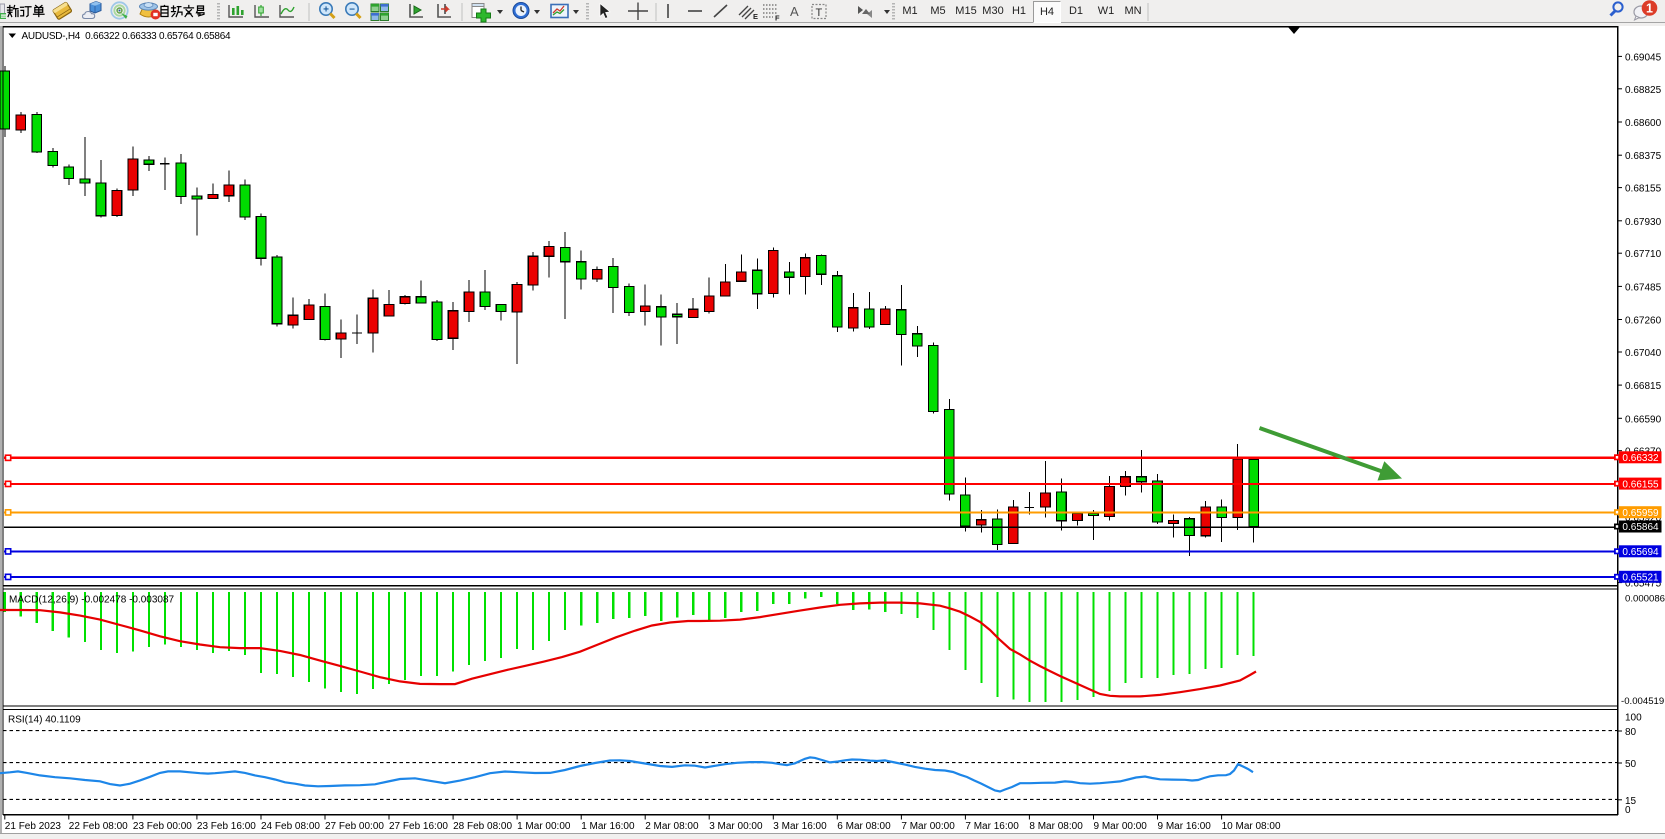 Image resolution: width=1665 pixels, height=839 pixels. I want to click on svg-text: 1 Mar 00:00, so click(544, 826).